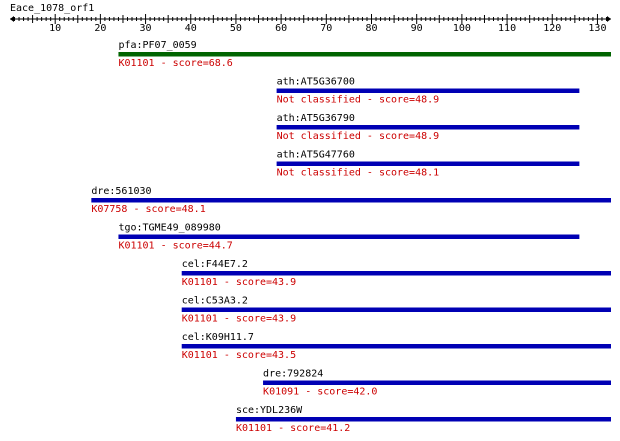  I want to click on hit-name: cel:F44E7.2, so click(215, 264).